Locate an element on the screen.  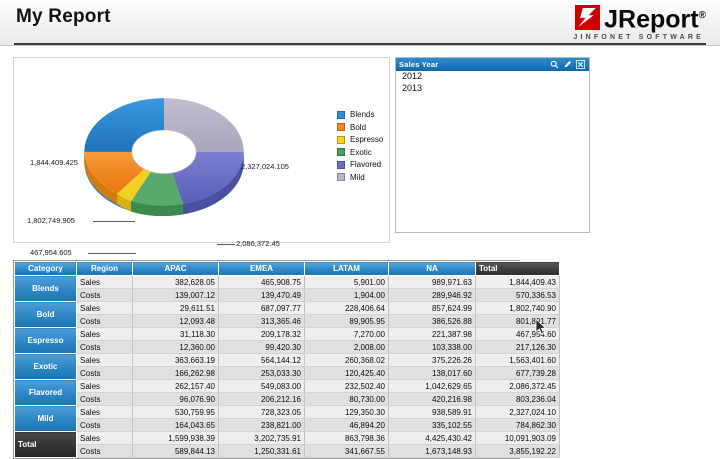
column-header-na: NA is located at coordinates (432, 268).